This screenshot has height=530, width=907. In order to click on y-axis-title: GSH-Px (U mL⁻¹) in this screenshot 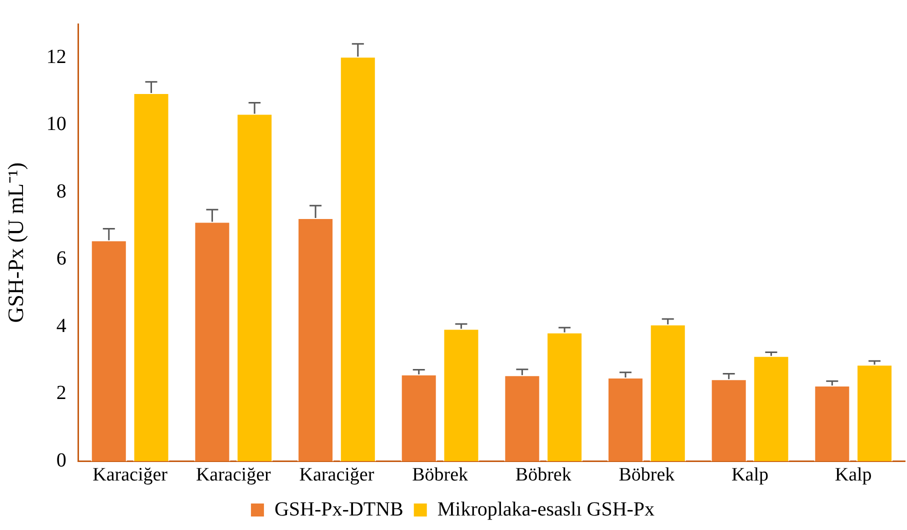, I will do `click(15, 242)`.